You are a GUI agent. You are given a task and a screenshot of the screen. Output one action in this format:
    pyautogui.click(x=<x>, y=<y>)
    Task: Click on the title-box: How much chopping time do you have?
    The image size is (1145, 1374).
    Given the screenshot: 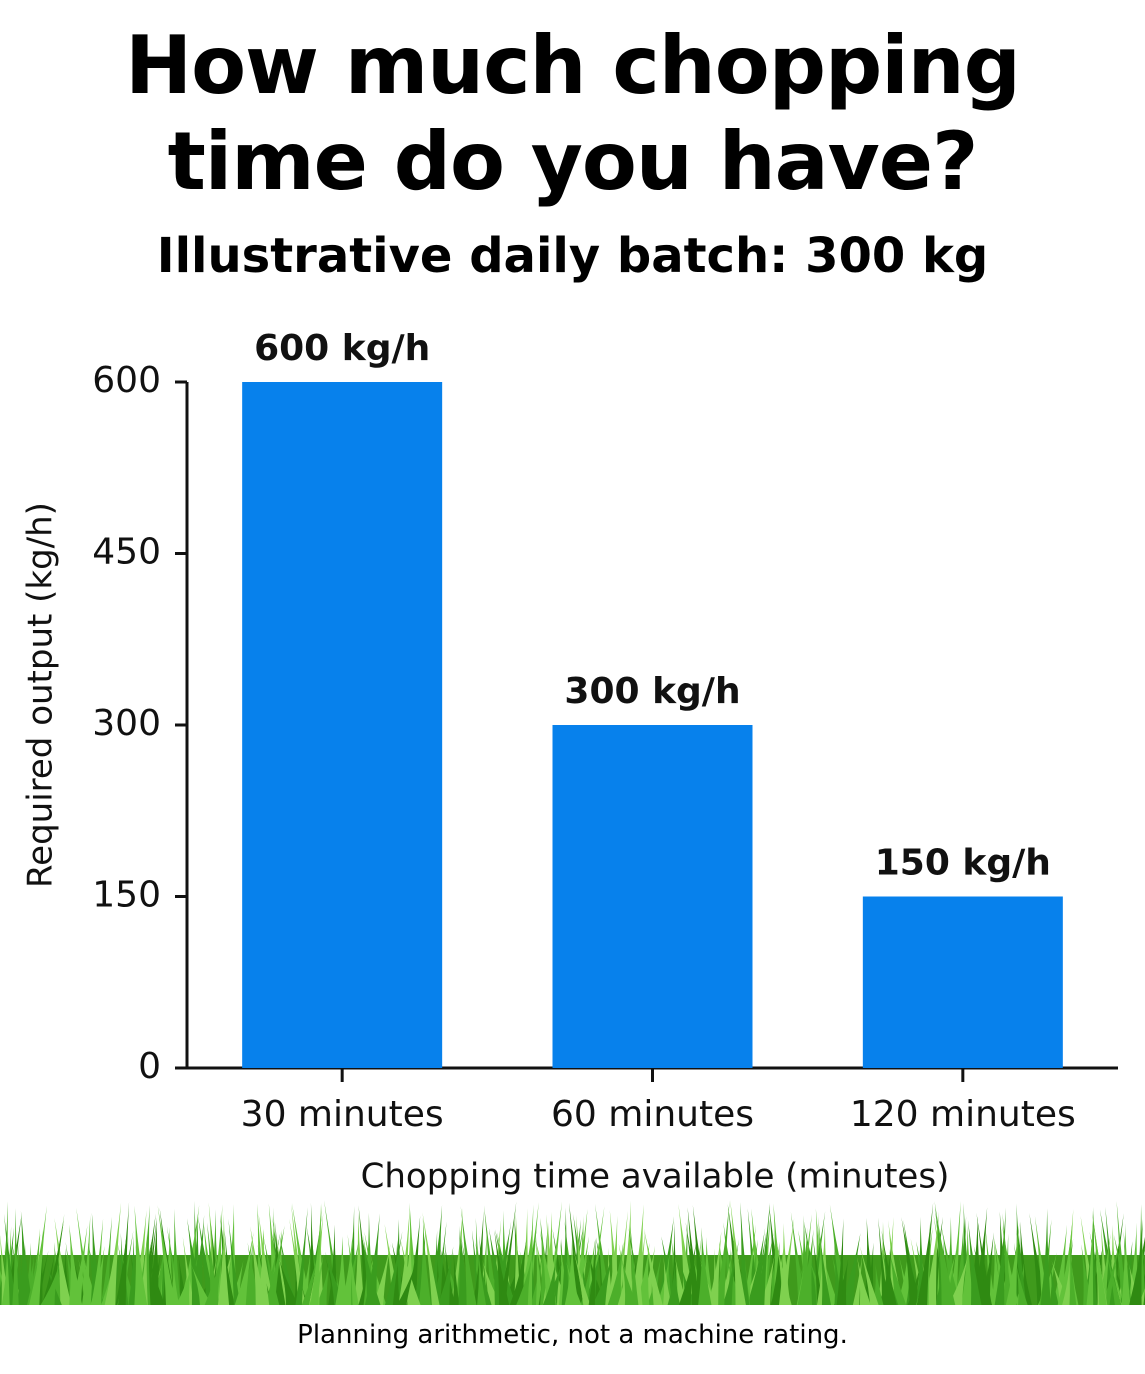 What is the action you would take?
    pyautogui.click(x=572, y=114)
    